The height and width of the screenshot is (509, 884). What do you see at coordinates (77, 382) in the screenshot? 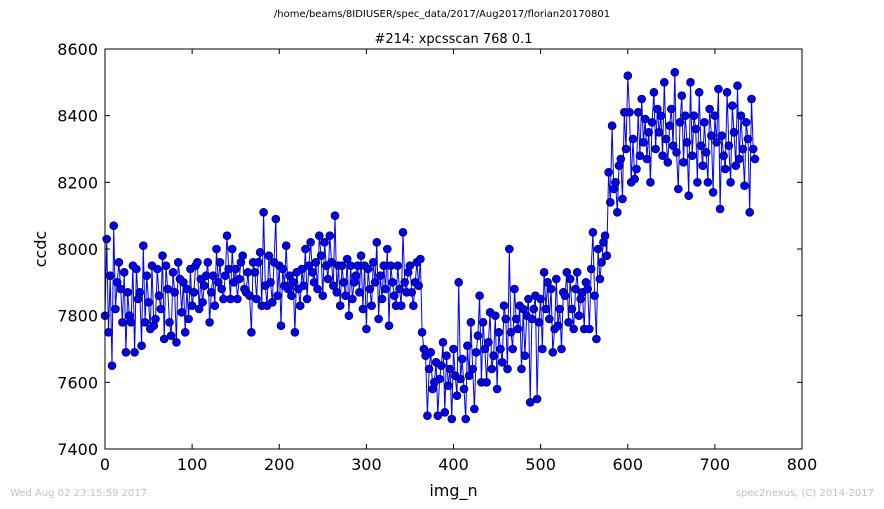
I see `y-tick-label: 7600` at bounding box center [77, 382].